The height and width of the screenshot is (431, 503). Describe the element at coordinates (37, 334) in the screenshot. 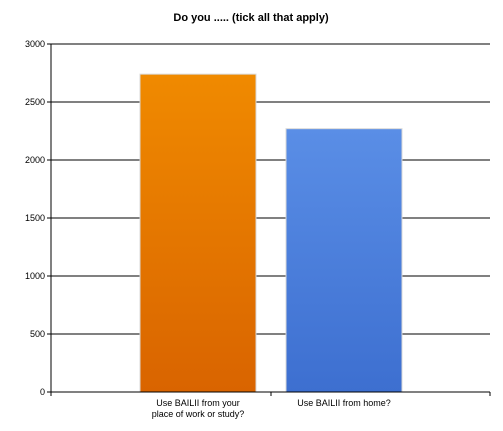

I see `y-tick-label: 500` at that location.